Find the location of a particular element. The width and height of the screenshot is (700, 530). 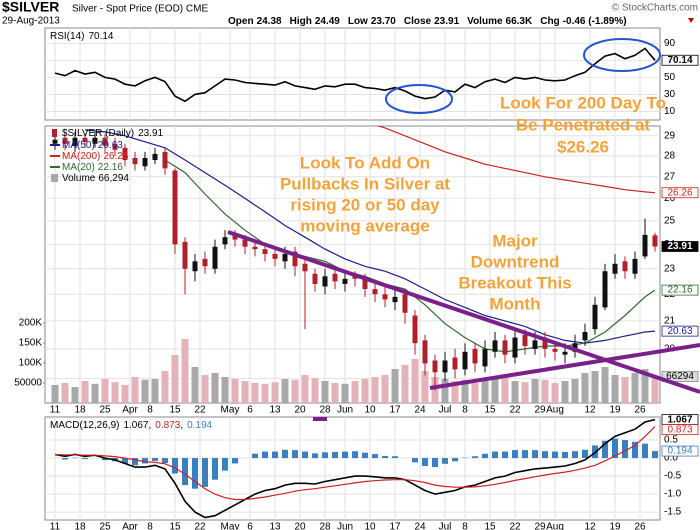

x-tick-label: 13 is located at coordinates (275, 526).